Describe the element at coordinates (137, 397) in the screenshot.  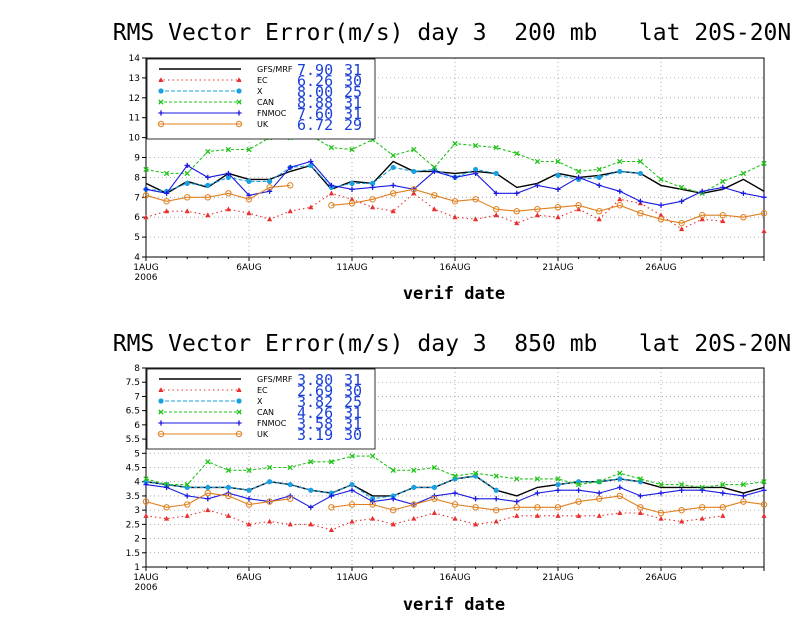
I see `y-tick-label: 7` at that location.